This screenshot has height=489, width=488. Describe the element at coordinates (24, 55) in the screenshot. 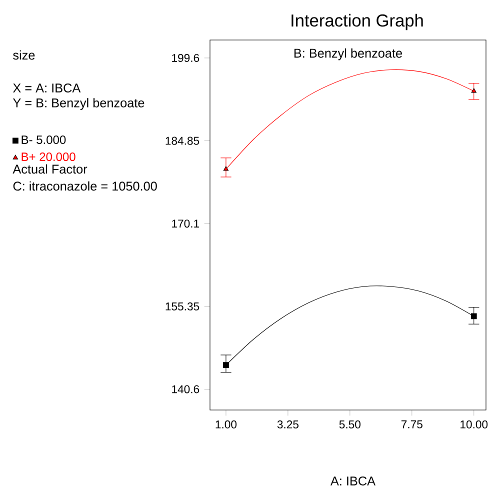

I see `text: size` at that location.